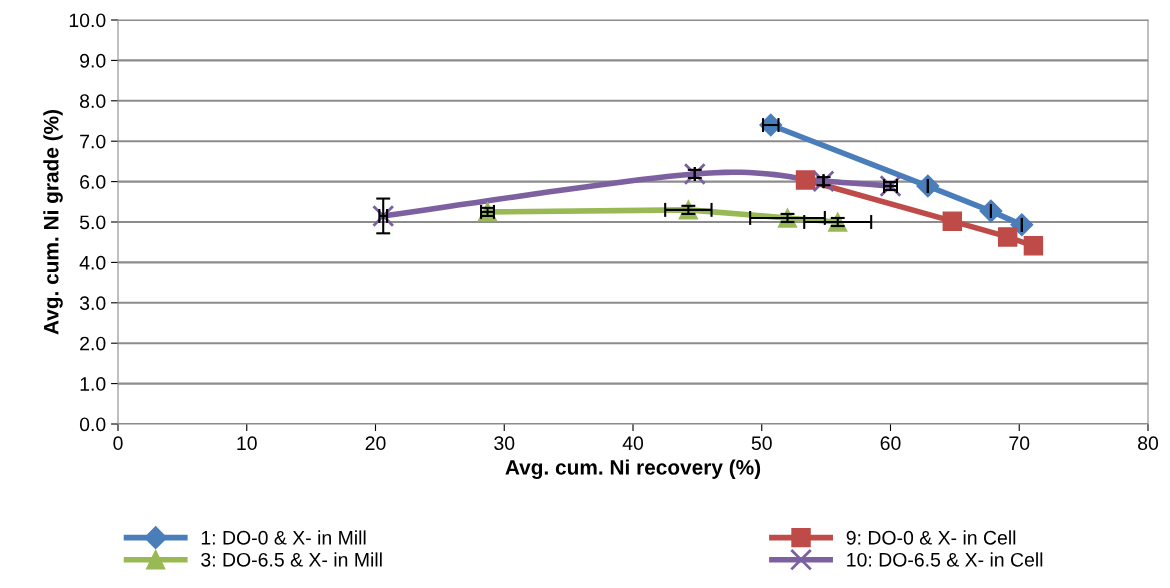  What do you see at coordinates (93, 60) in the screenshot?
I see `y-tick-label: 9.0` at bounding box center [93, 60].